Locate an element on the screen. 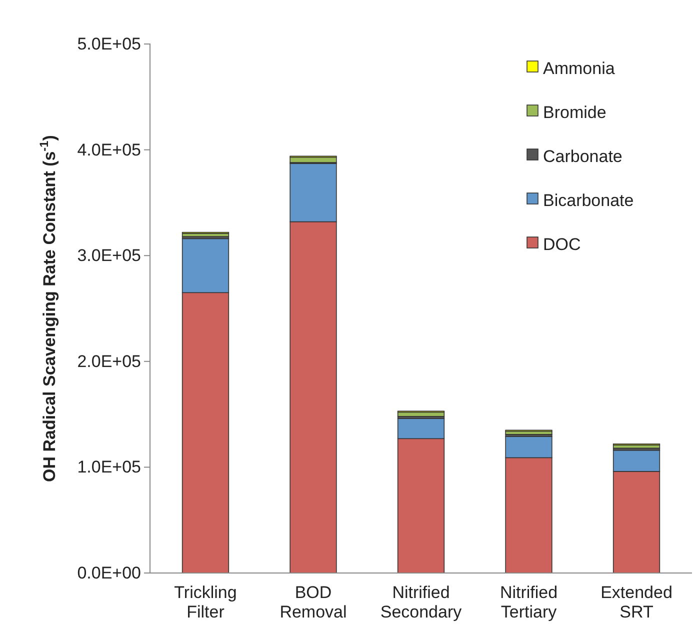 This screenshot has height=637, width=695. x-tick-label: BOD Removal is located at coordinates (313, 602).